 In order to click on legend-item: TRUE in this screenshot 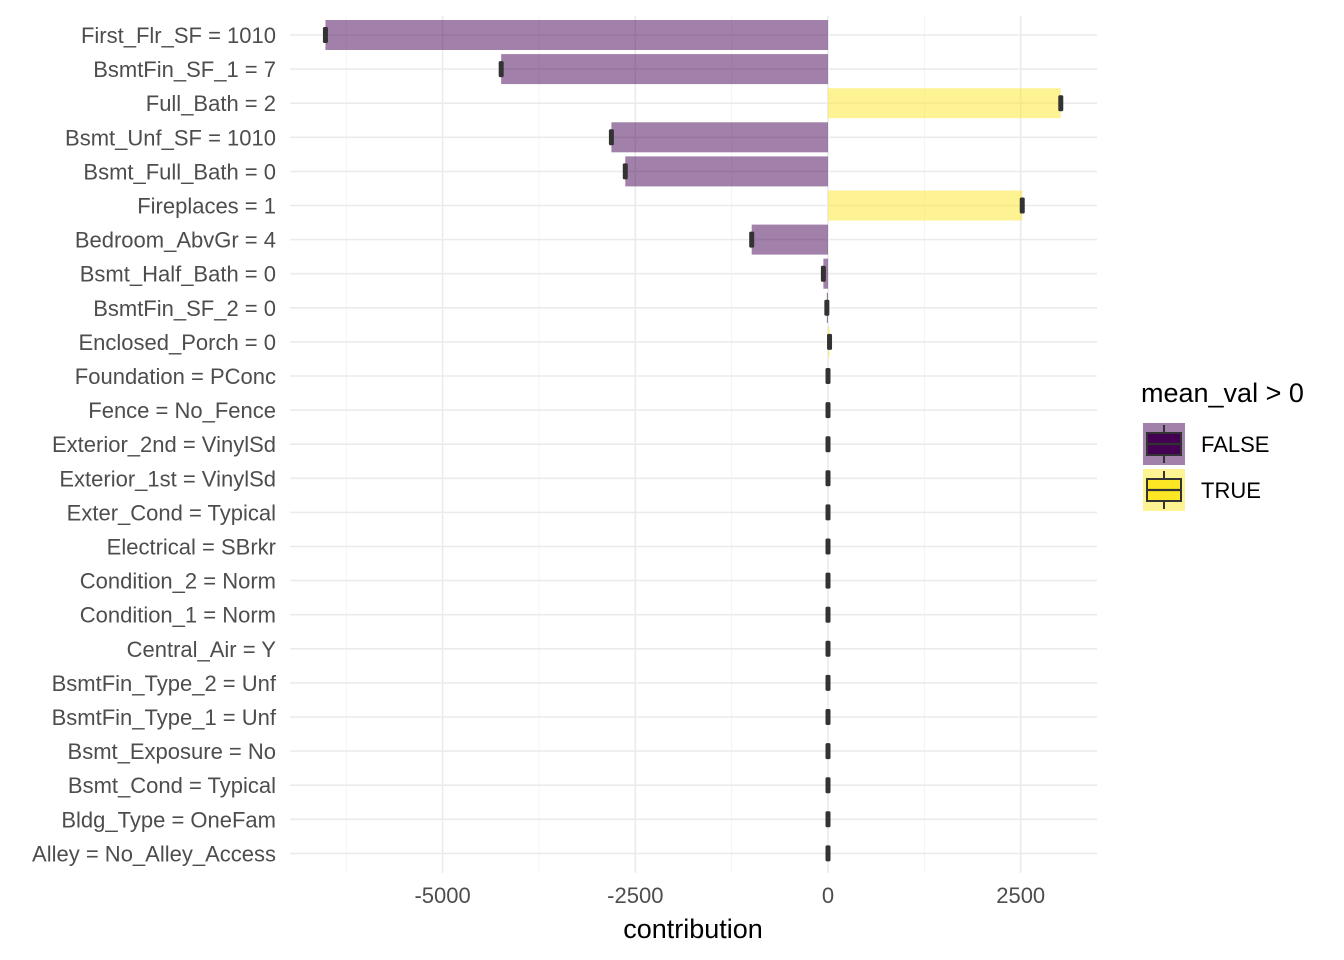, I will do `click(1202, 490)`.